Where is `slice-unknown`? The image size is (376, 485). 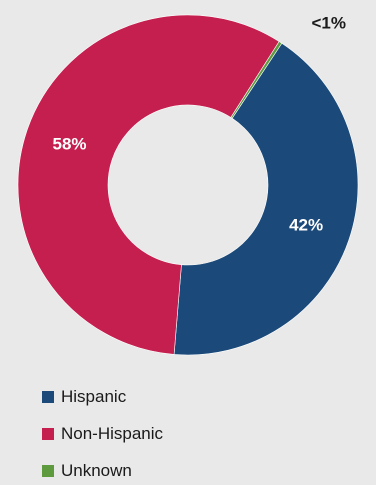 slice-unknown is located at coordinates (256, 80).